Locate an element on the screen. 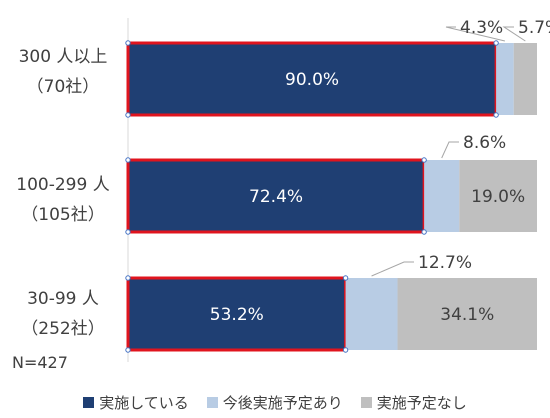 This screenshot has height=418, width=550. data-label-planned-30-99: 12.7% is located at coordinates (445, 263).